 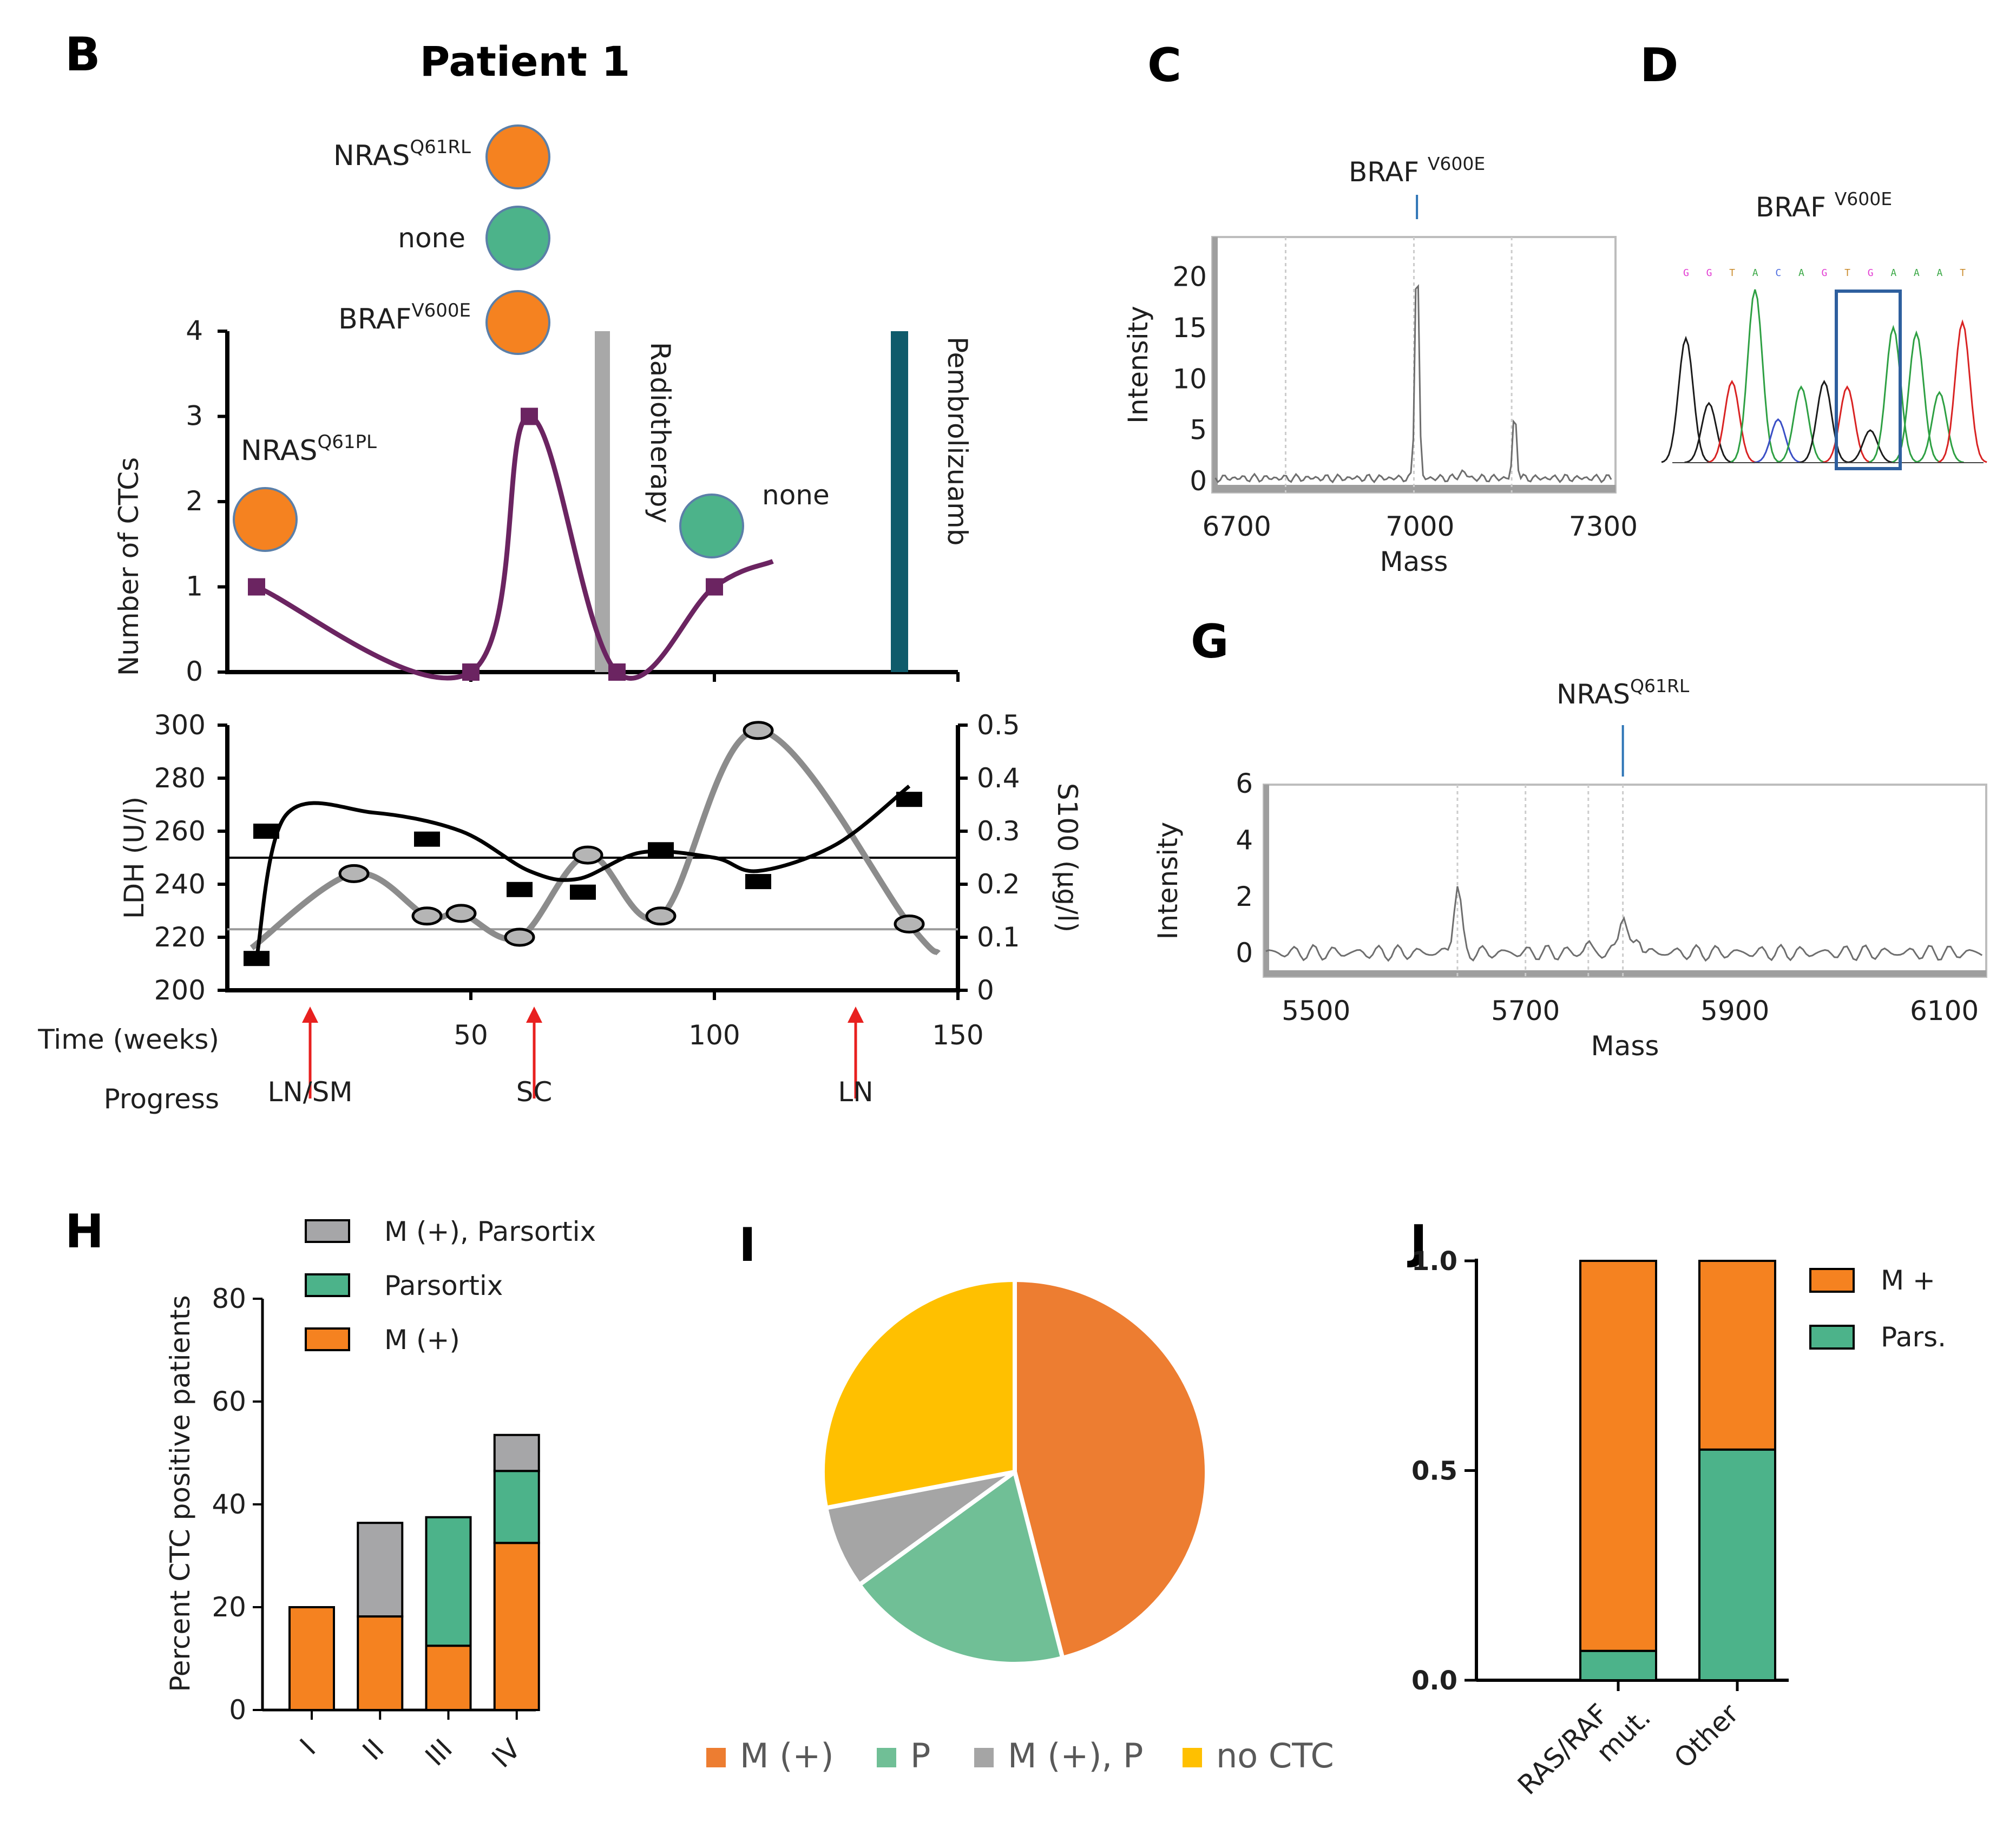 What do you see at coordinates (1020, 1526) in the screenshot?
I see `ctc-pie-chart: M (+) P M (+), P no CTC` at bounding box center [1020, 1526].